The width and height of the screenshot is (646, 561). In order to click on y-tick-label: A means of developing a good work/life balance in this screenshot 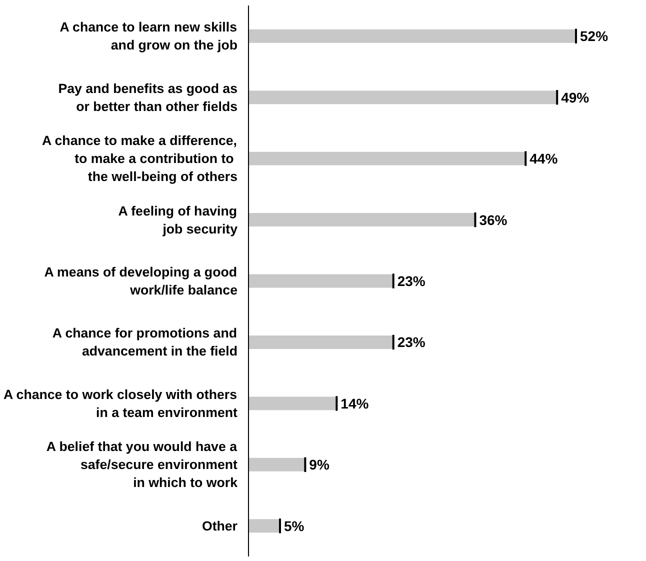, I will do `click(141, 281)`.